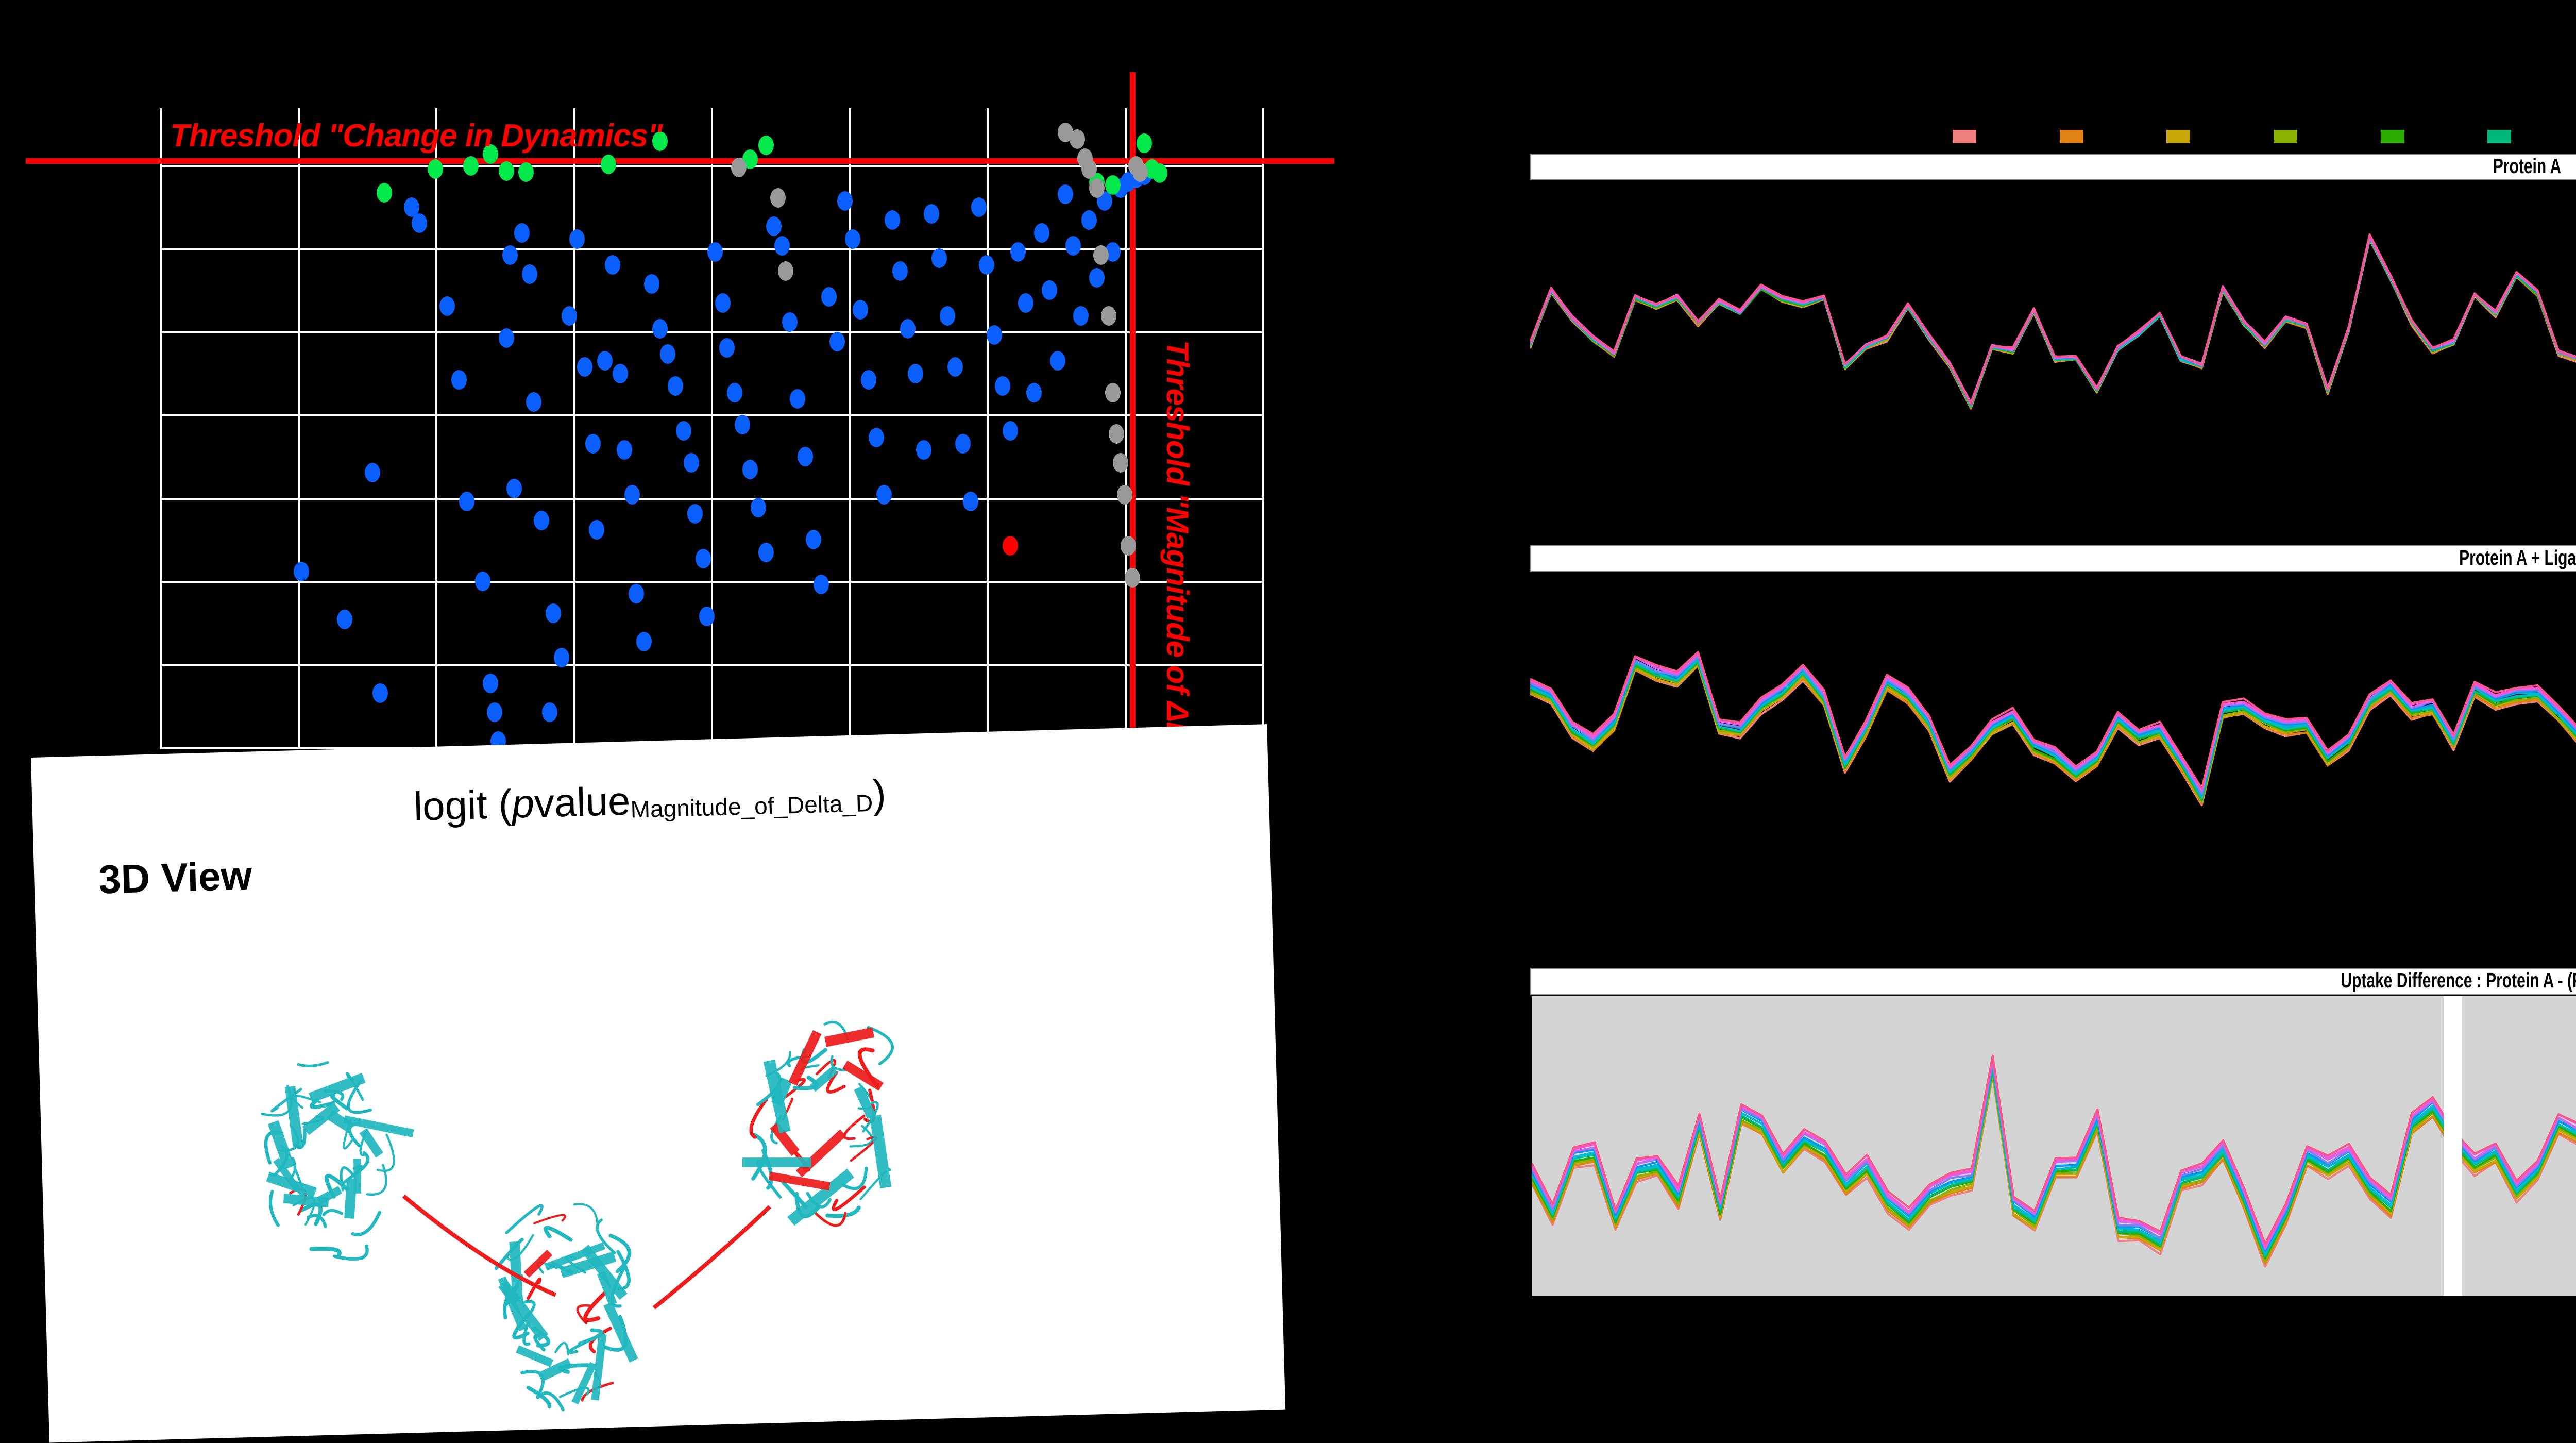 The image size is (2576, 1443). What do you see at coordinates (2053, 311) in the screenshot?
I see `plot-area-protein-a` at bounding box center [2053, 311].